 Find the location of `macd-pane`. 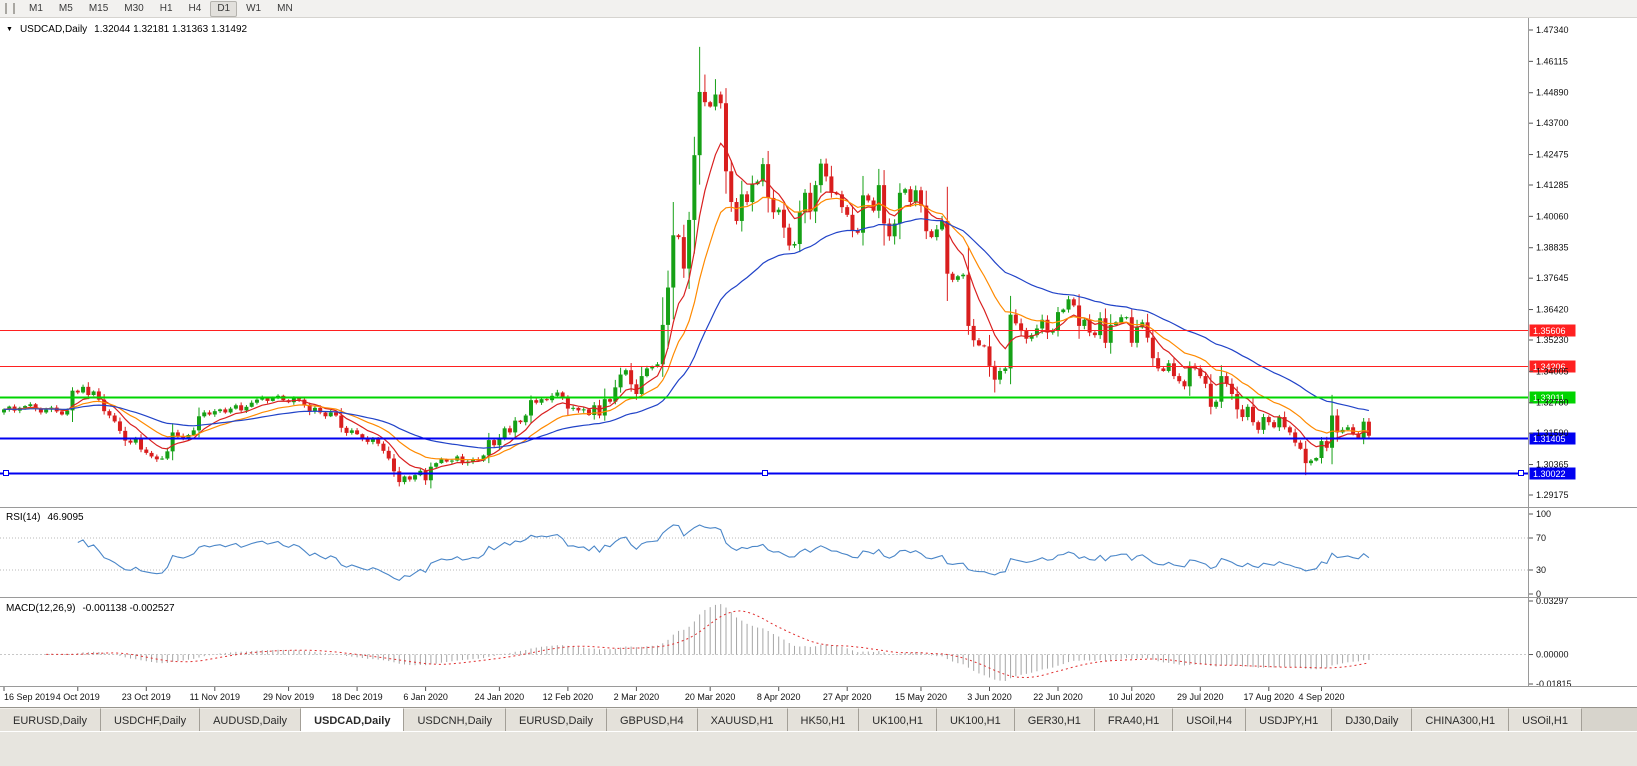

macd-pane is located at coordinates (764, 642).